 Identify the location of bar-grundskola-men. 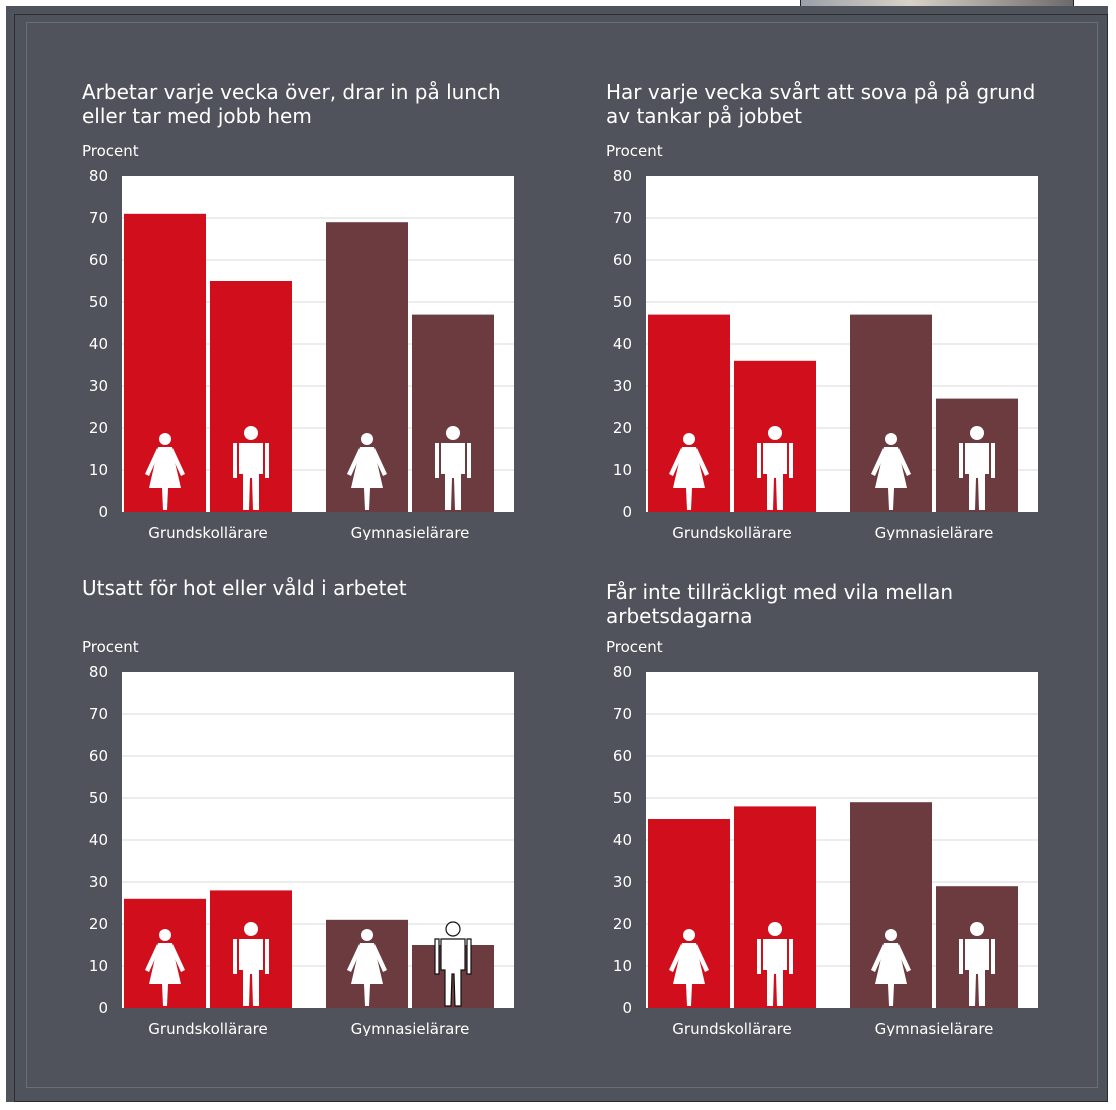
(775, 907).